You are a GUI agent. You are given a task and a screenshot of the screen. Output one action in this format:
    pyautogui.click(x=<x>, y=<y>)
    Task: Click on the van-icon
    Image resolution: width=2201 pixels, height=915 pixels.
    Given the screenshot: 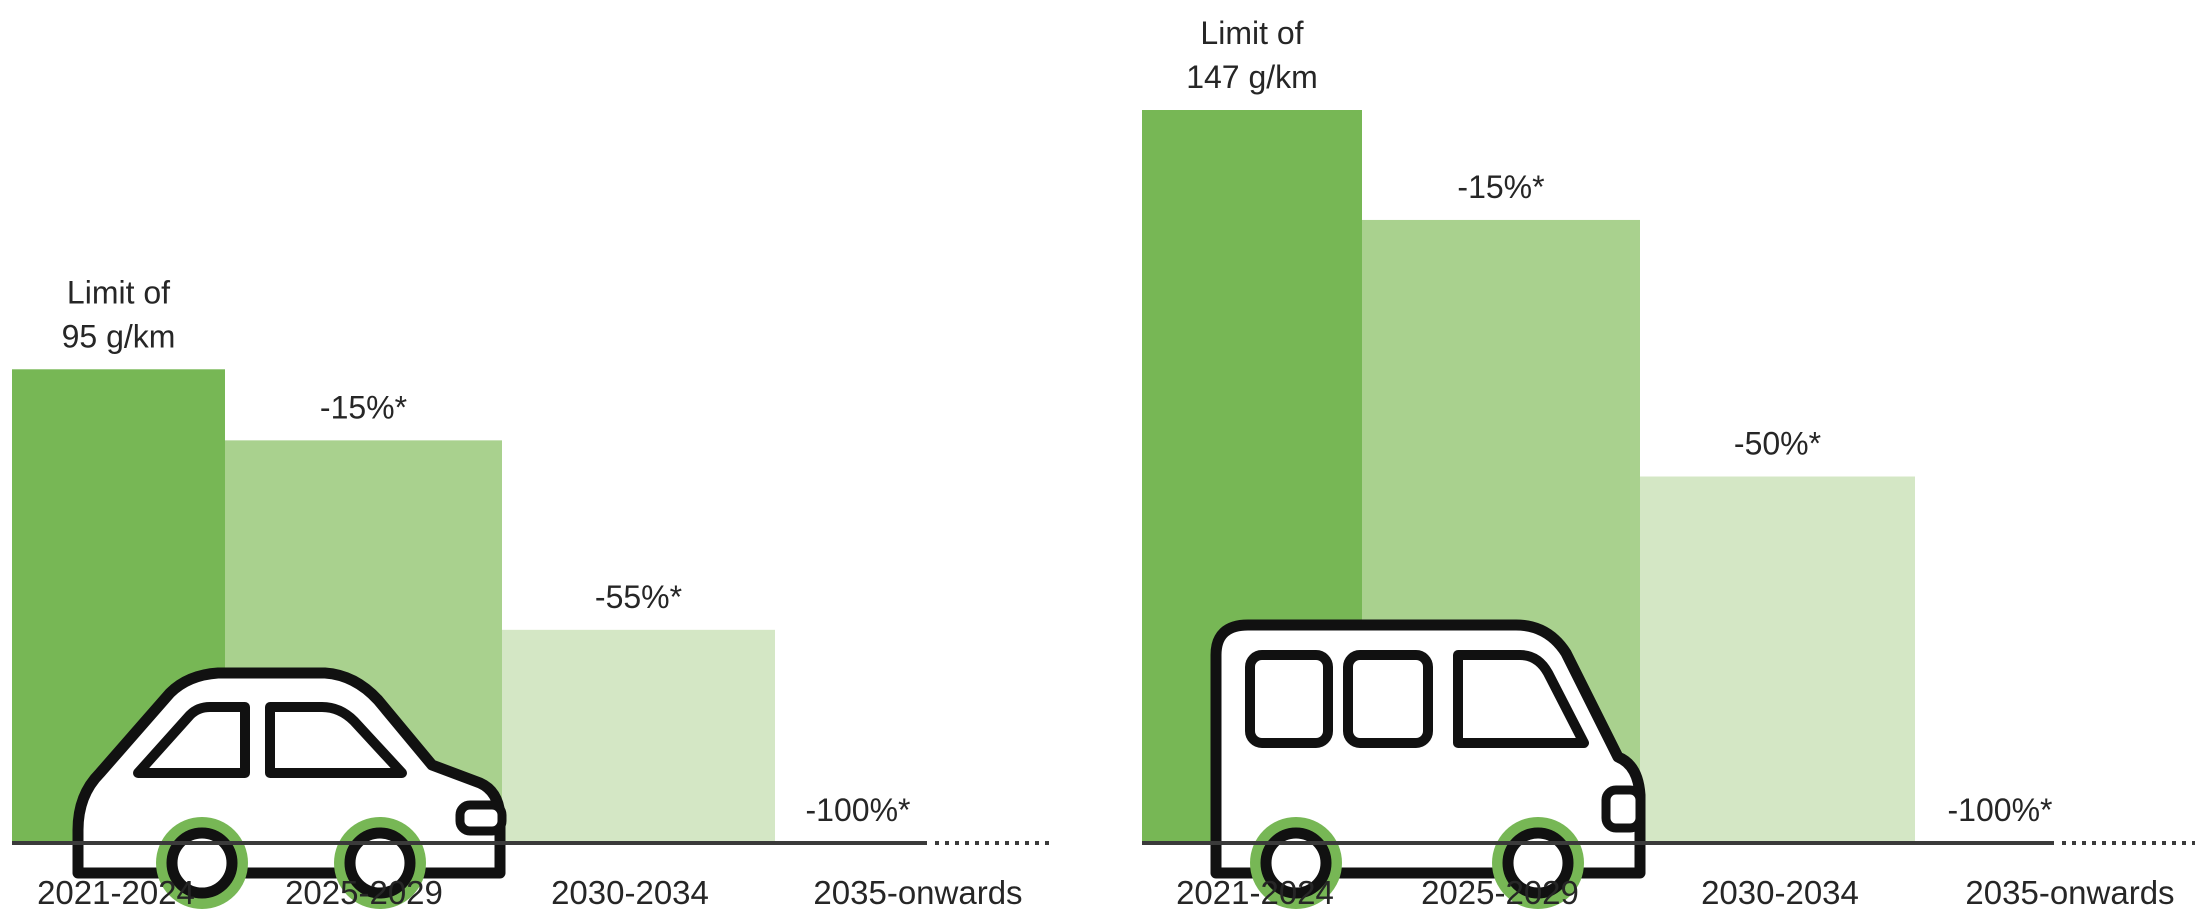 What is the action you would take?
    pyautogui.click(x=1428, y=767)
    